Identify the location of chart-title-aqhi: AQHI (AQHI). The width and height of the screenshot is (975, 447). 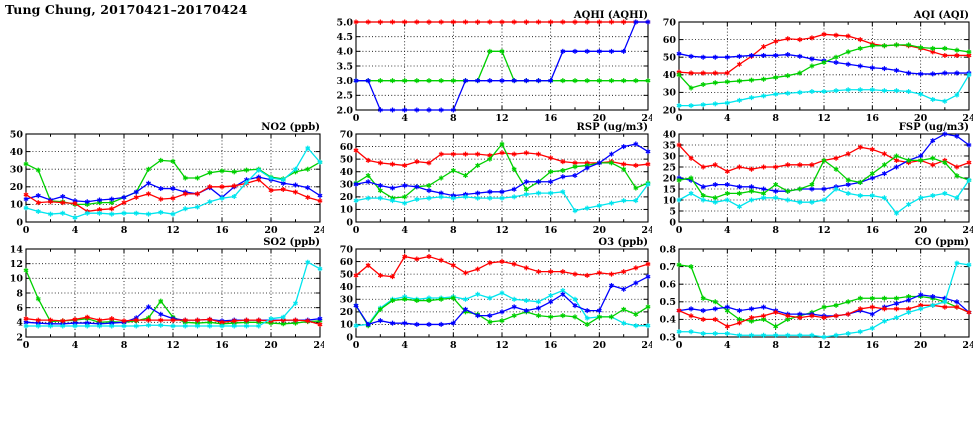
(610, 15).